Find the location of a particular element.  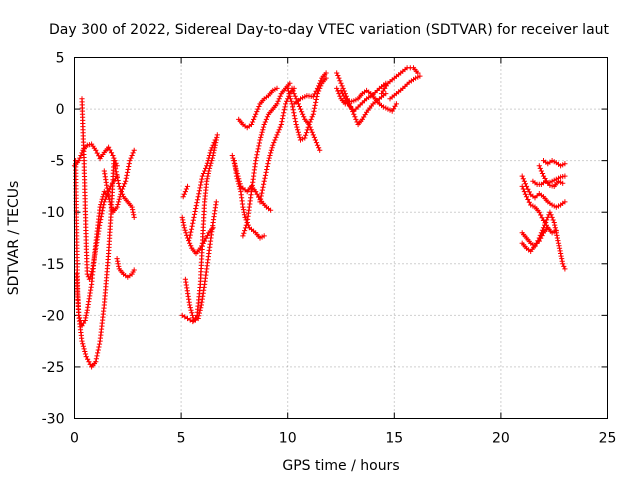

y-tick-label: -20 is located at coordinates (53, 316).